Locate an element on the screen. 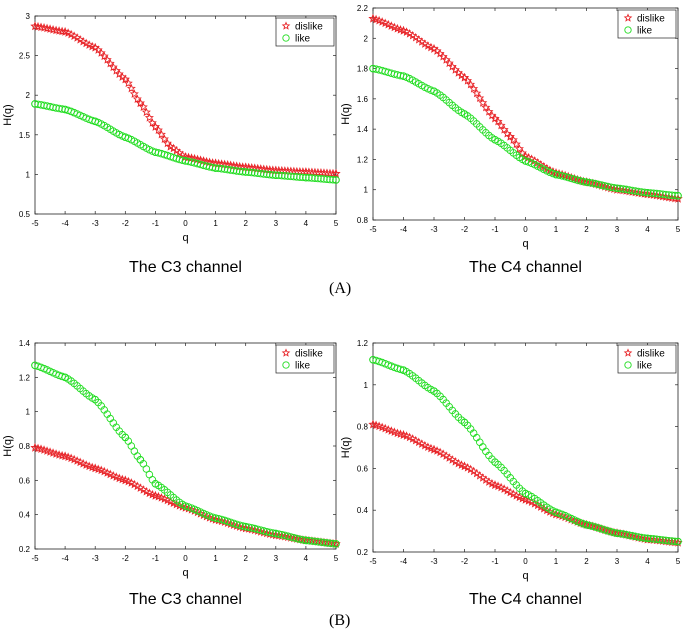 This screenshot has height=642, width=685. y-tick-label: 1.8 is located at coordinates (363, 69).